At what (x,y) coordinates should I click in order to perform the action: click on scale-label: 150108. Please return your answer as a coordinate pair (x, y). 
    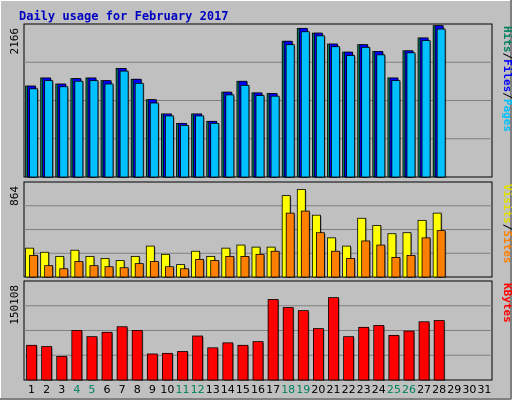
    Looking at the image, I should click on (14, 305).